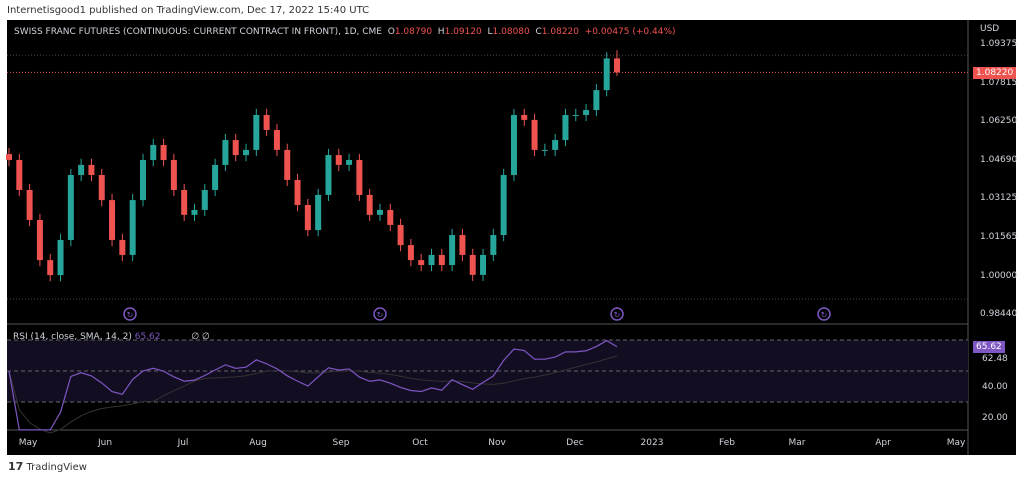 This screenshot has height=478, width=1024. Describe the element at coordinates (72, 337) in the screenshot. I see `rsi-label: RSI (14, close, SMA, 14, 2)` at that location.